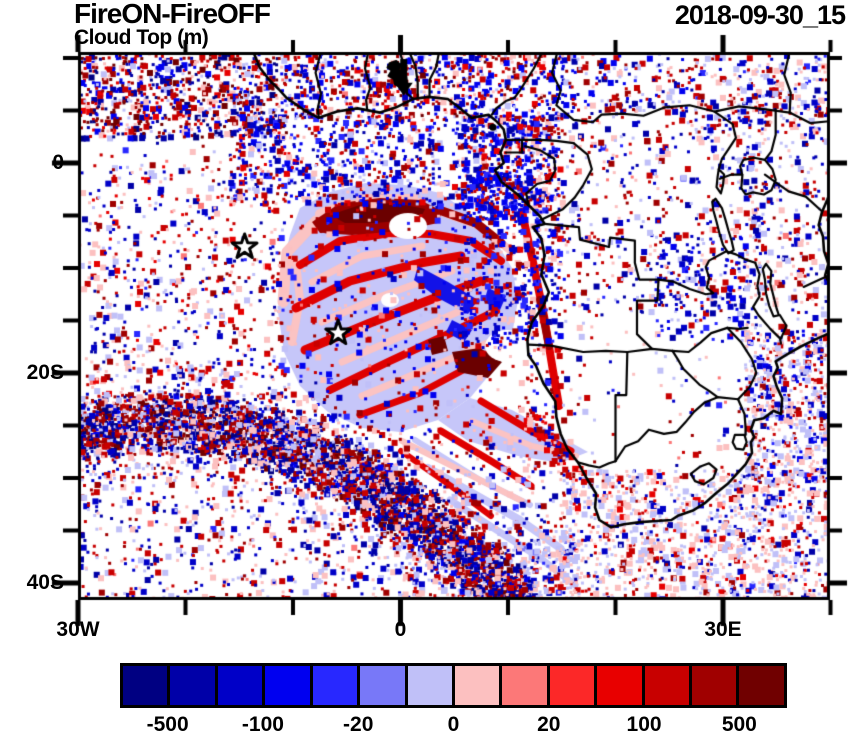 The image size is (850, 747). Describe the element at coordinates (400, 629) in the screenshot. I see `x-tick-label: 0` at that location.